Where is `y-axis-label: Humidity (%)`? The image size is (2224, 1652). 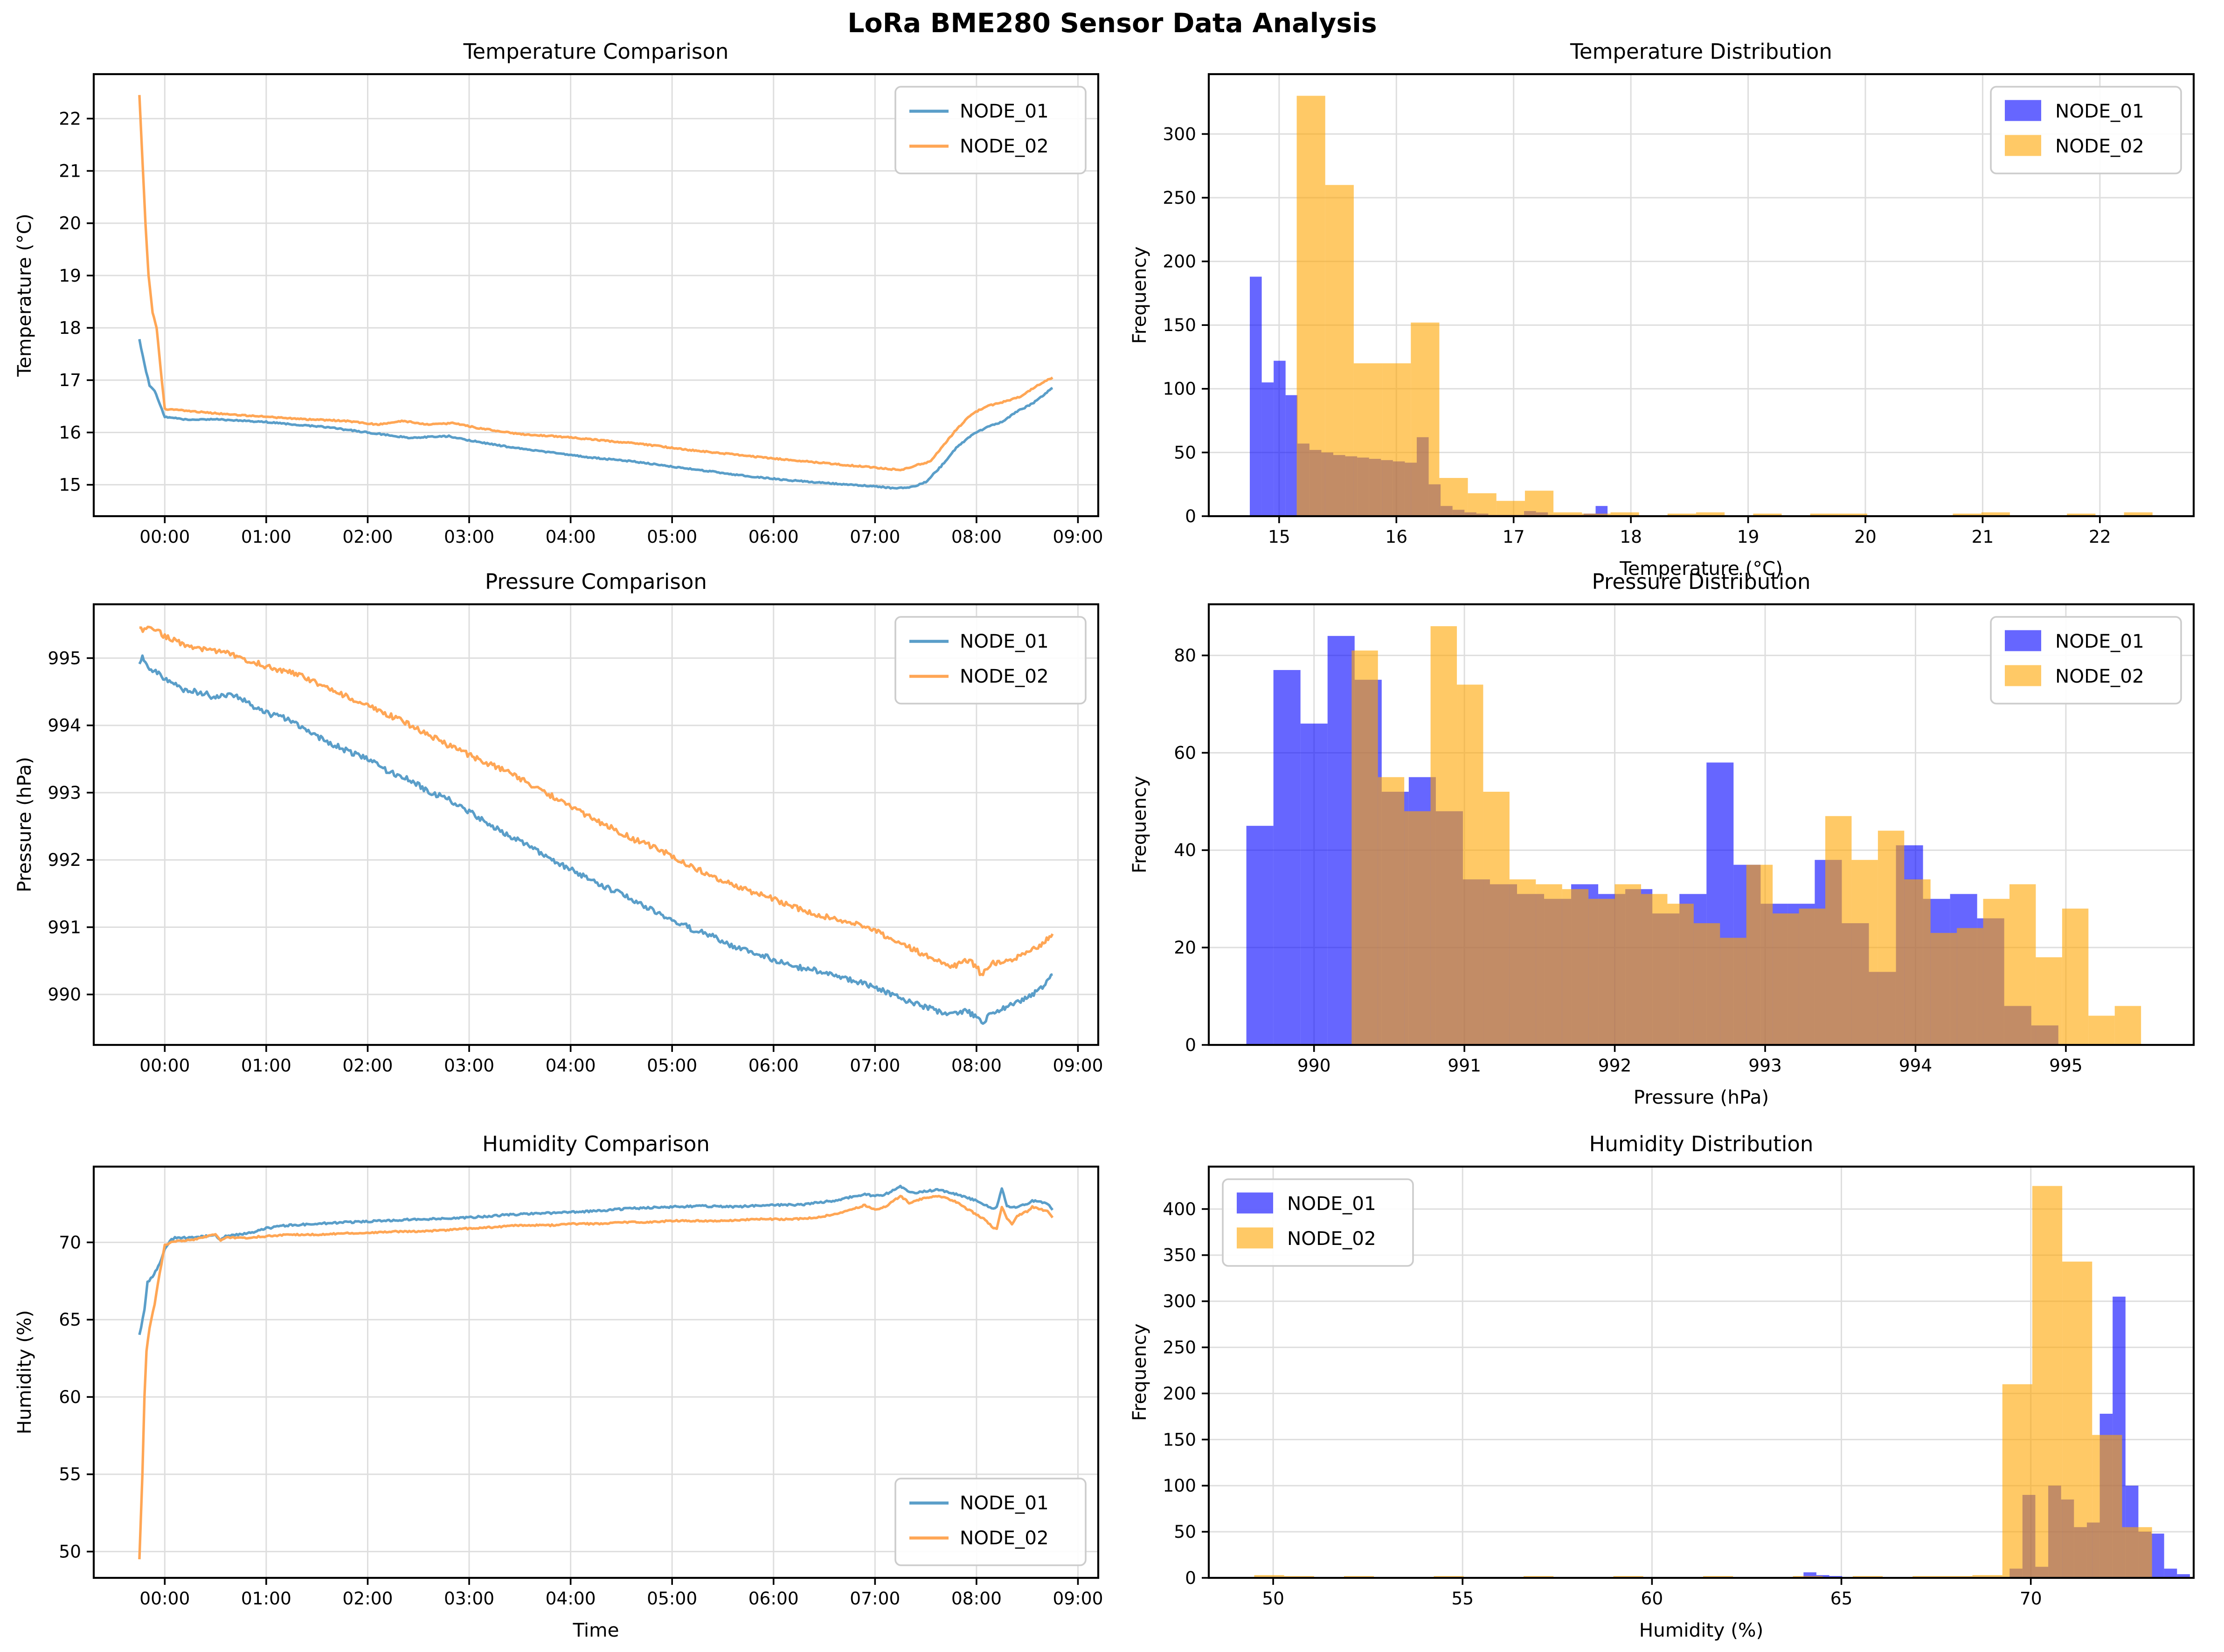
y-axis-label: Humidity (%) is located at coordinates (24, 1372).